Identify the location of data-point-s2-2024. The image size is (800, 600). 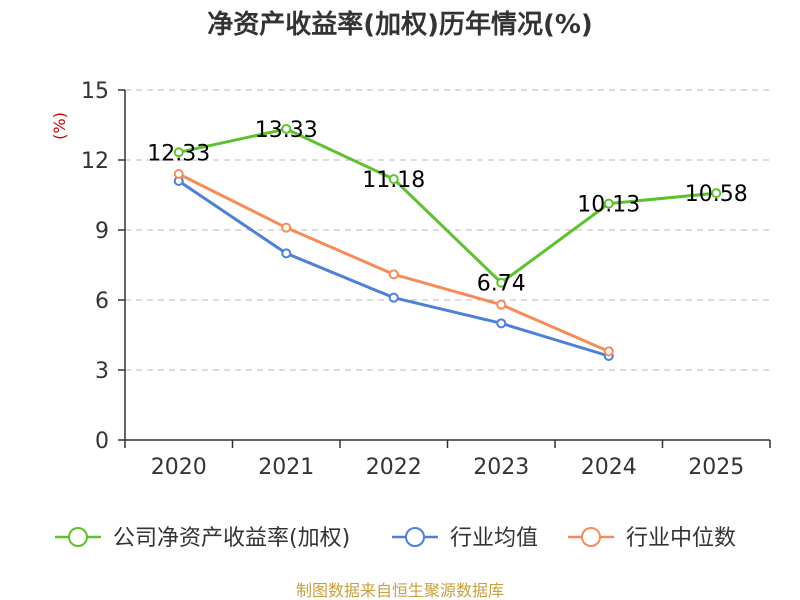
(608, 351).